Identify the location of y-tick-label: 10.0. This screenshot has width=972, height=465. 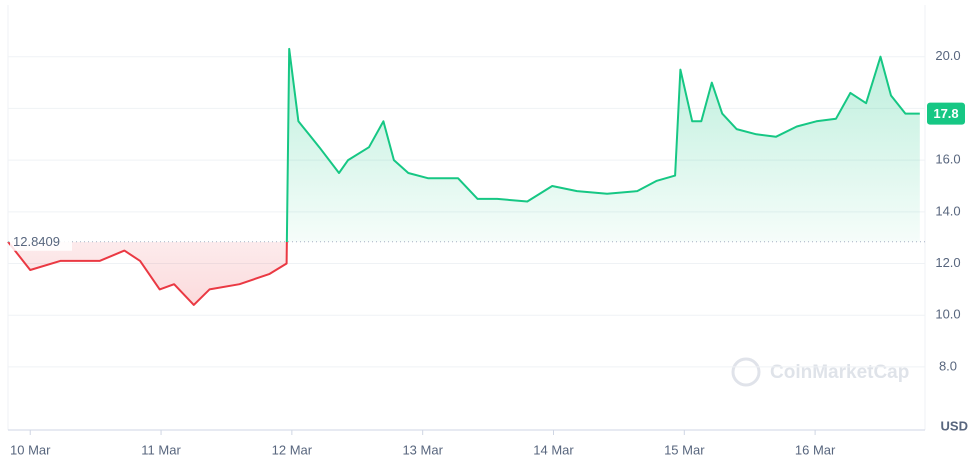
(947, 314).